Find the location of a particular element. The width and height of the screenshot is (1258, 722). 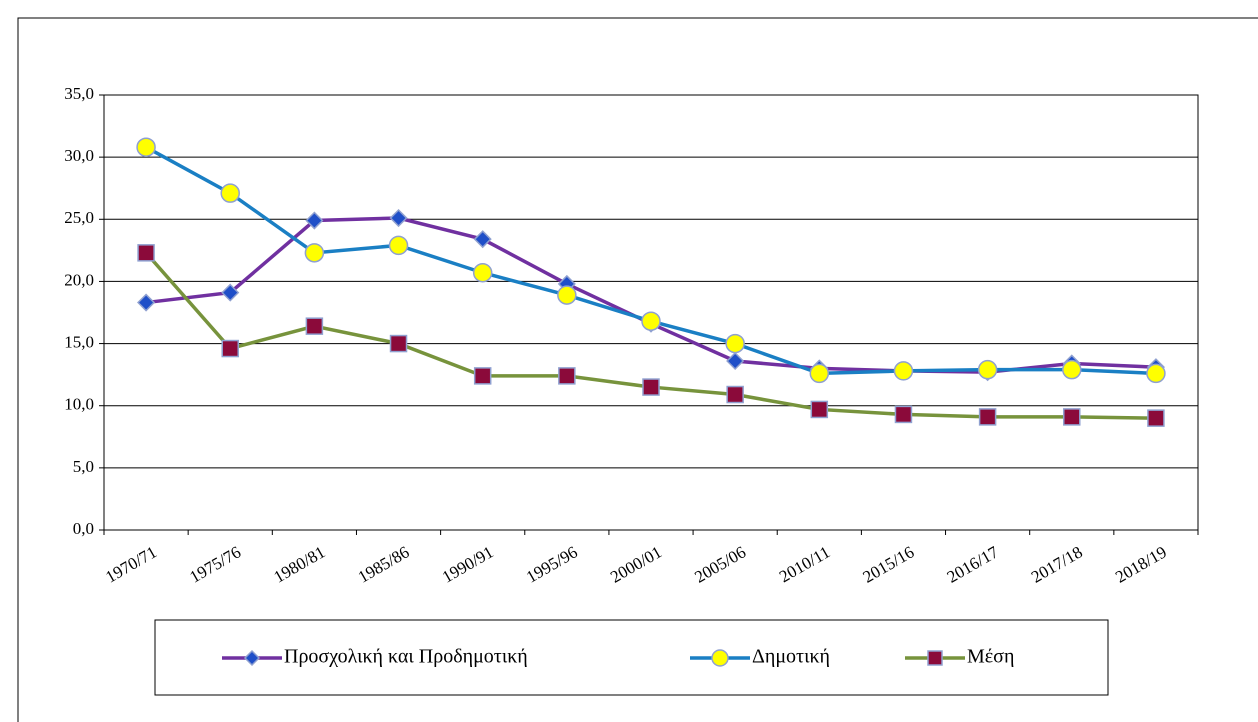

y-tick-label: 35,0 is located at coordinates (79, 93).